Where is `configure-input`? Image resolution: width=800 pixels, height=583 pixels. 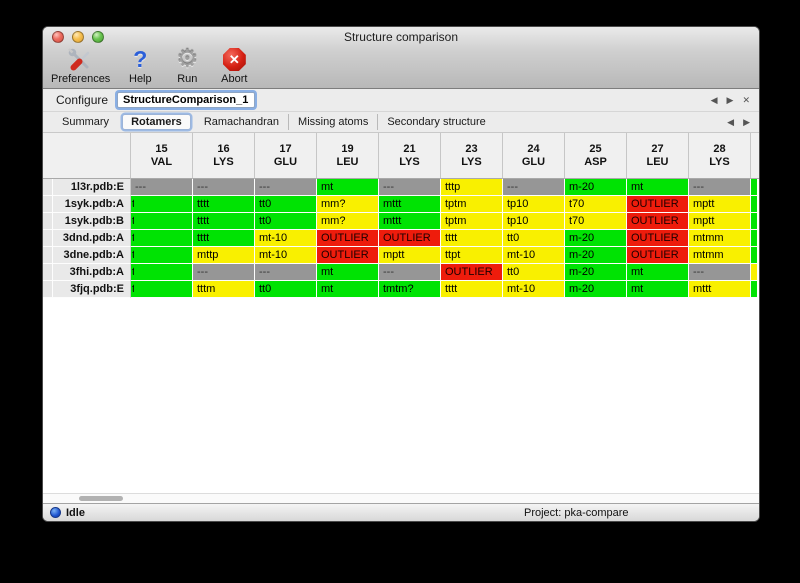
configure-input is located at coordinates (186, 100).